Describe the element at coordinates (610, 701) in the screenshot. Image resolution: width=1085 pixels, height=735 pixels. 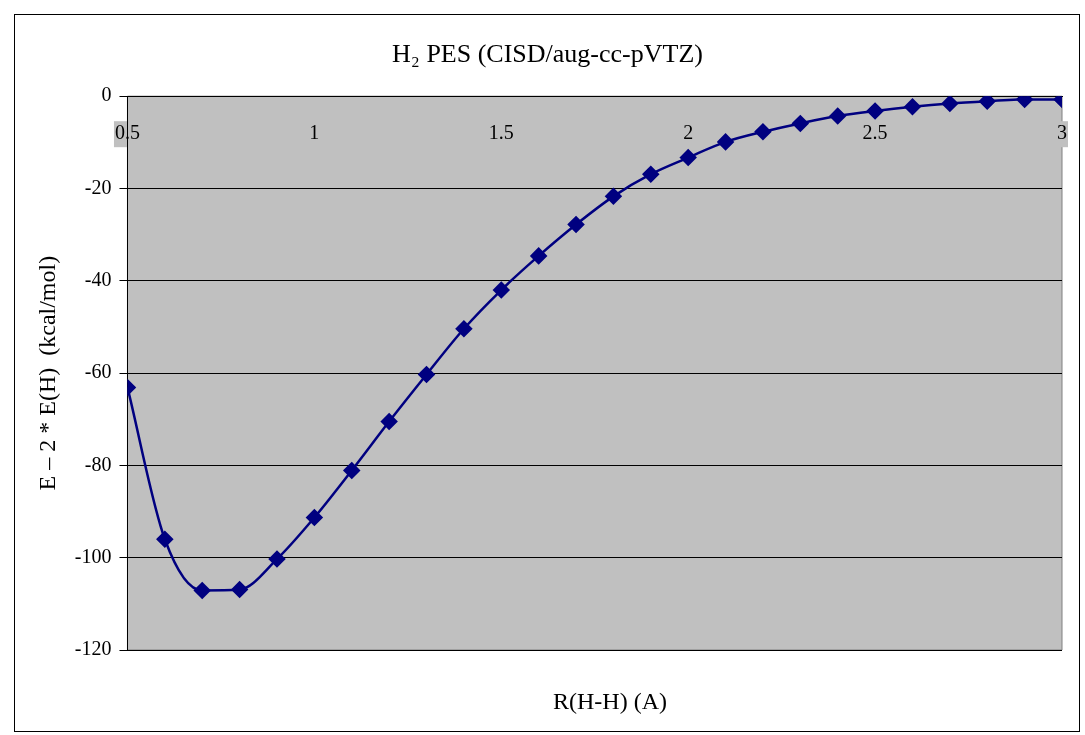
I see `x-axis-title: R(H-H) (A)` at that location.